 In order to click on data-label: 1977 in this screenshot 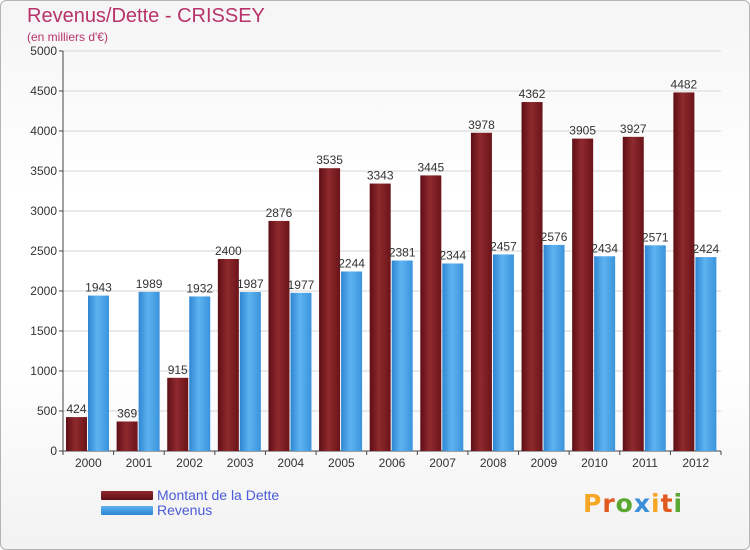, I will do `click(301, 285)`.